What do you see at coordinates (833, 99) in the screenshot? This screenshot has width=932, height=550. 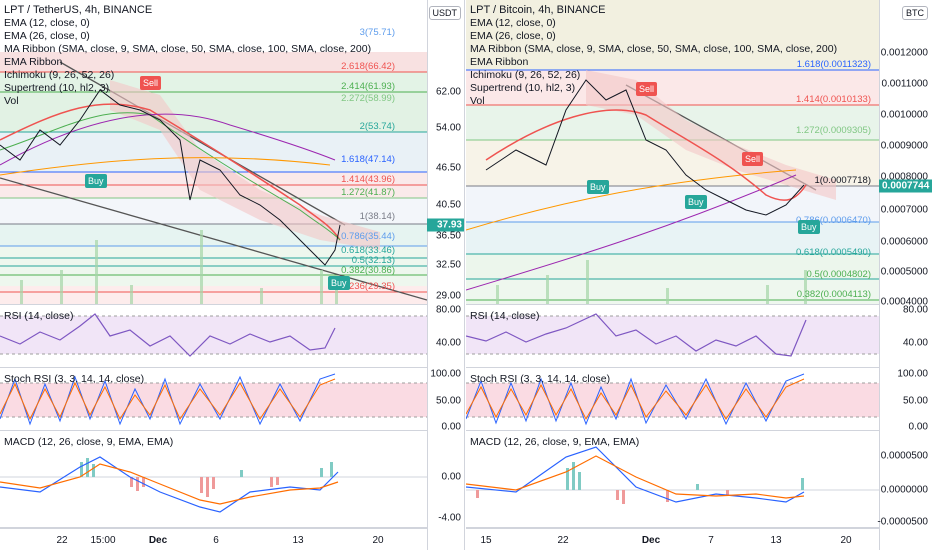 I see `fib-label: 1.414(0.0010133)` at bounding box center [833, 99].